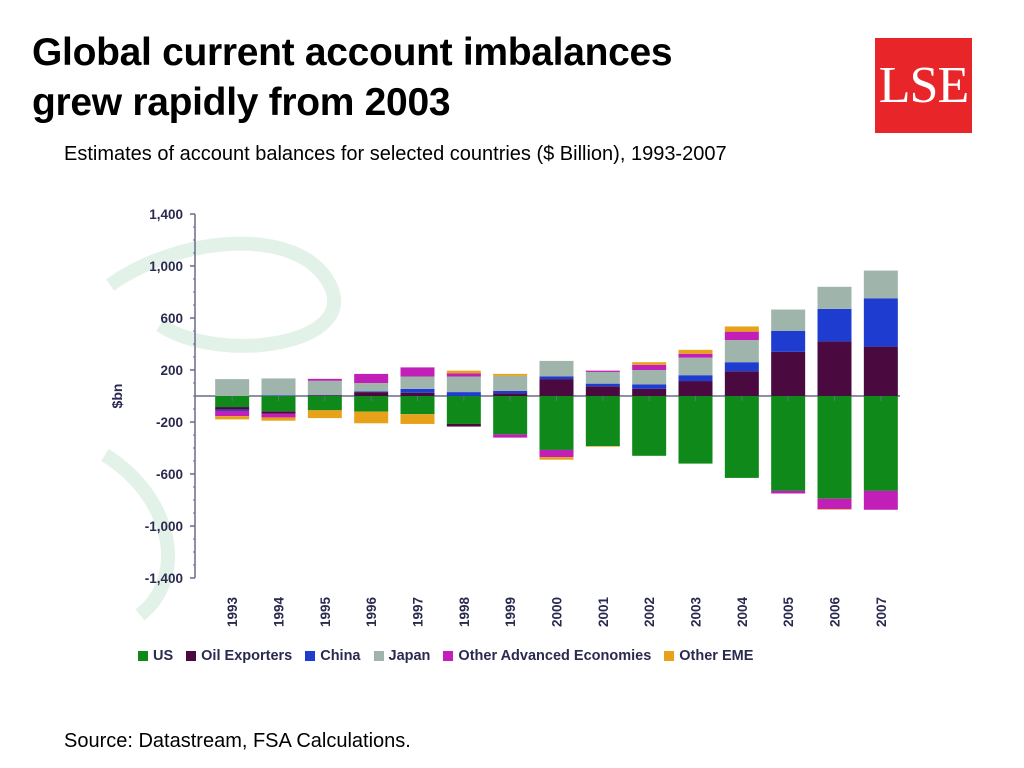 This screenshot has height=768, width=1024. Describe the element at coordinates (163, 656) in the screenshot. I see `legend-label: US` at that location.